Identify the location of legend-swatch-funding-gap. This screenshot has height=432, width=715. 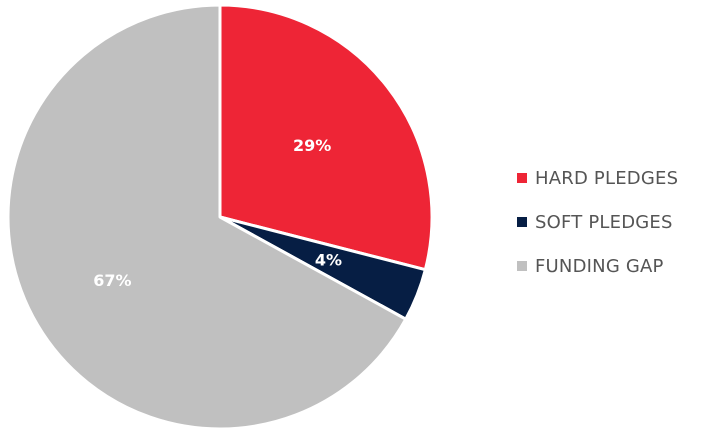
(522, 266).